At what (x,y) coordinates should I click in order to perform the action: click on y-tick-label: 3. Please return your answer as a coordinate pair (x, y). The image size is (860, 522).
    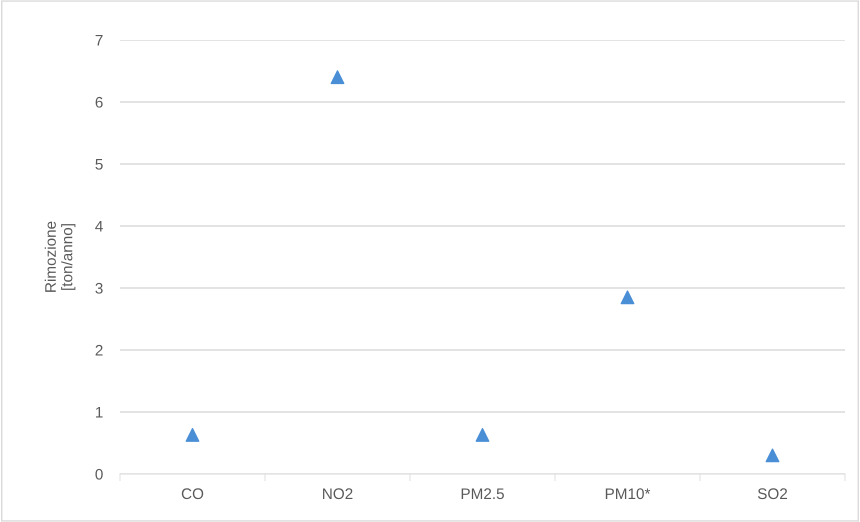
    Looking at the image, I should click on (99, 288).